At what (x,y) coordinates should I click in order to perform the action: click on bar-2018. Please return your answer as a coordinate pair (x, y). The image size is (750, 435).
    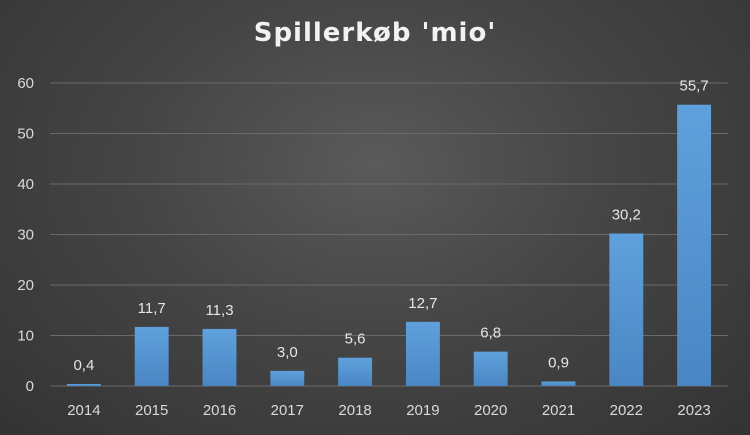
    Looking at the image, I should click on (355, 371).